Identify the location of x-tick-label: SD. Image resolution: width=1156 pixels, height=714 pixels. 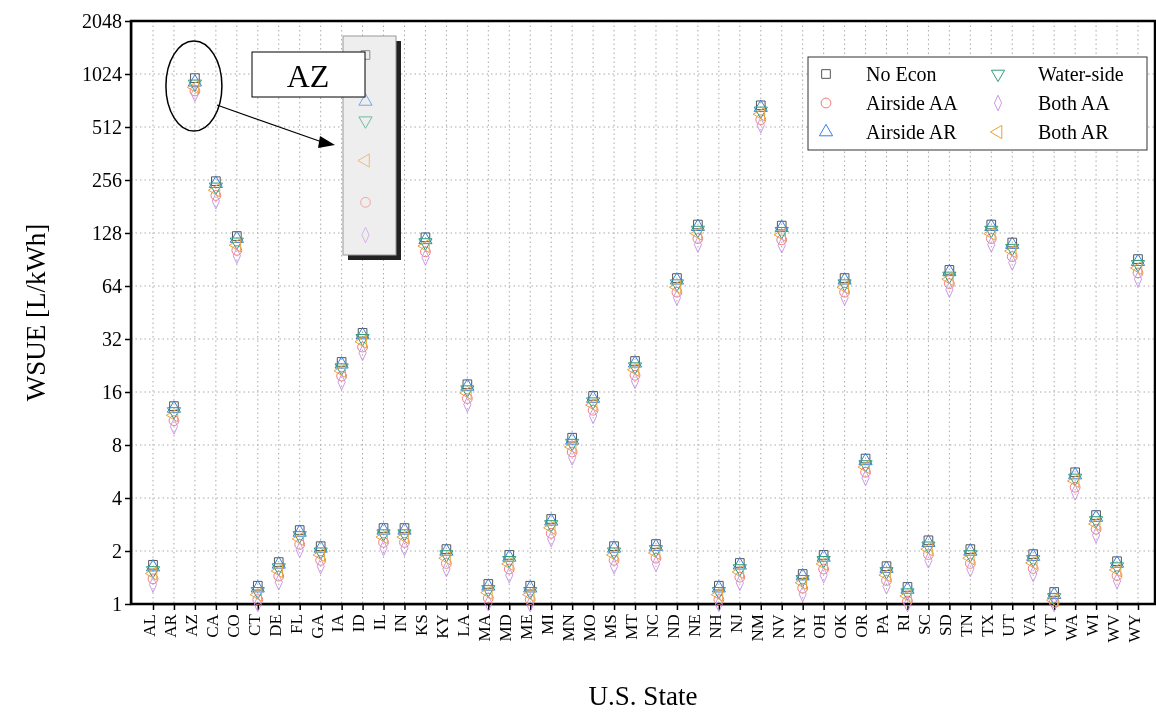
(946, 625).